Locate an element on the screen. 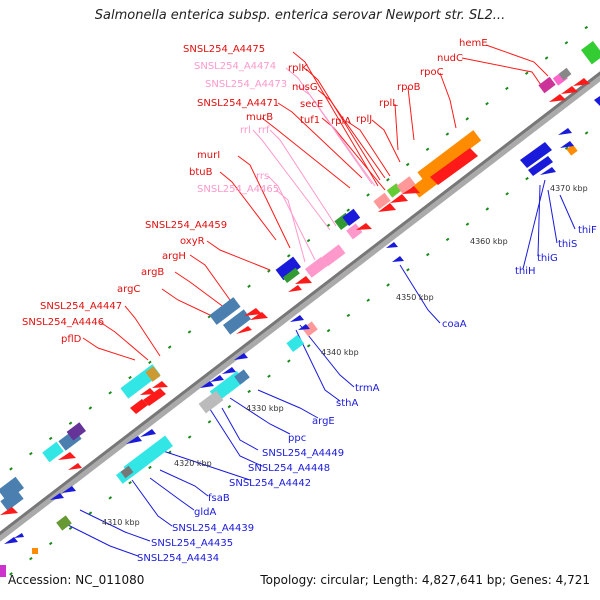 The image size is (600, 600). label-coaA: coaA is located at coordinates (454, 324).